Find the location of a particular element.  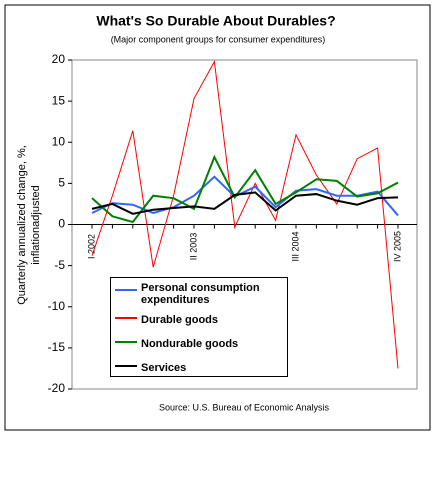

legend-entry: Personal consumption expenditures is located at coordinates (199, 294).